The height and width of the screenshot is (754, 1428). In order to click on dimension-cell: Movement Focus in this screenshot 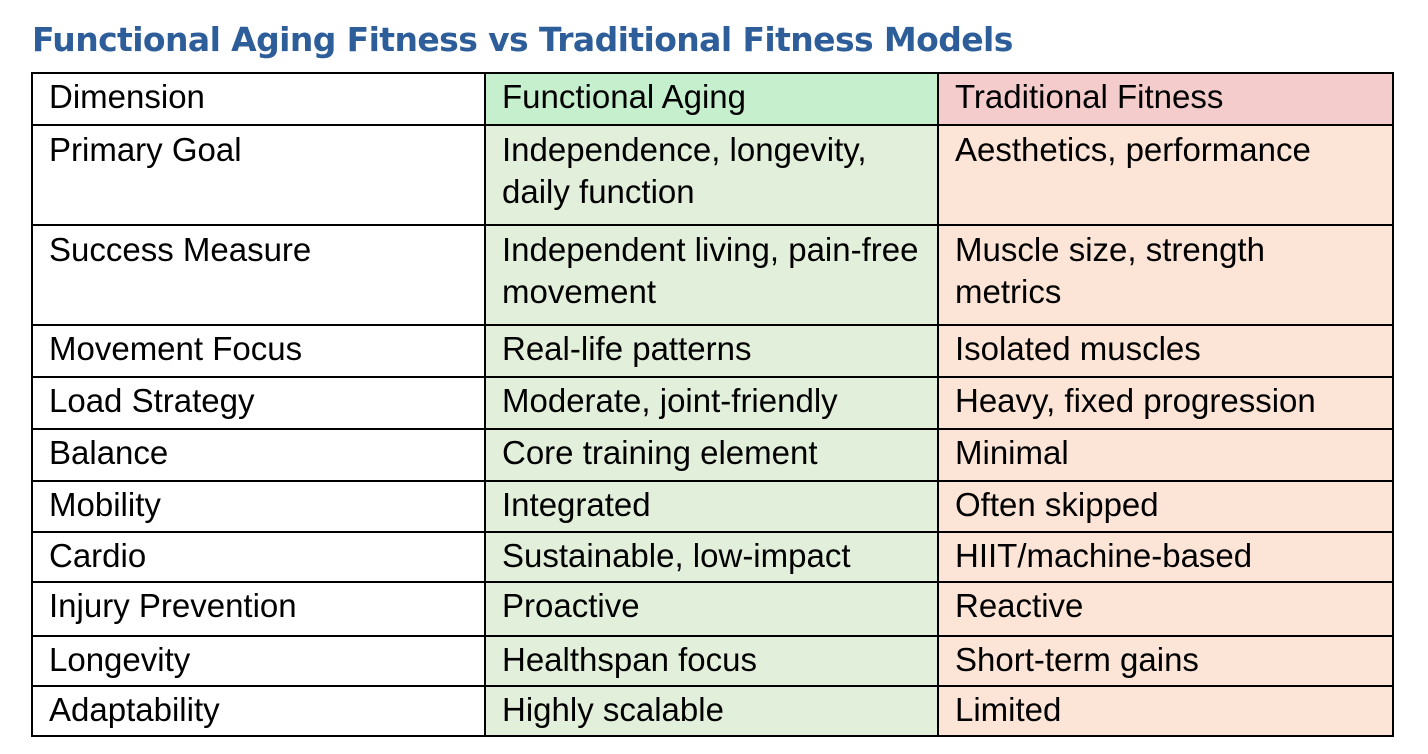, I will do `click(258, 351)`.